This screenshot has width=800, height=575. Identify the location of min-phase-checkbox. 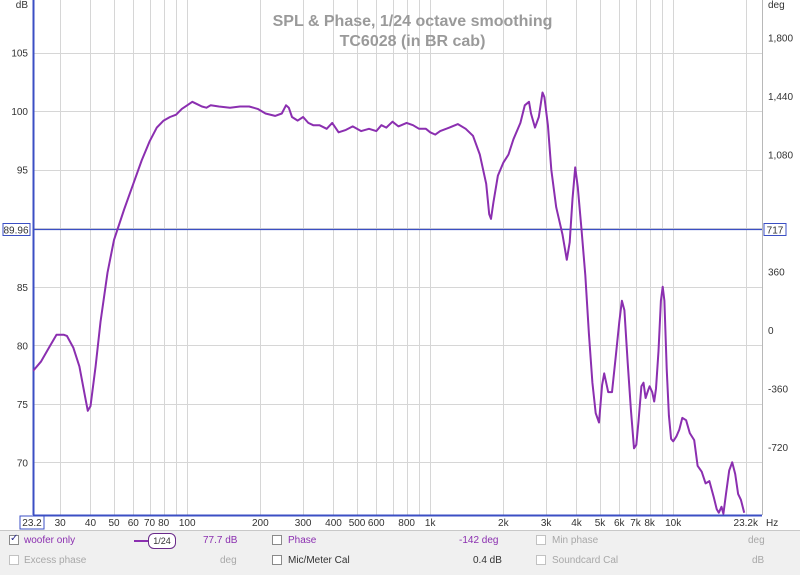
(541, 540).